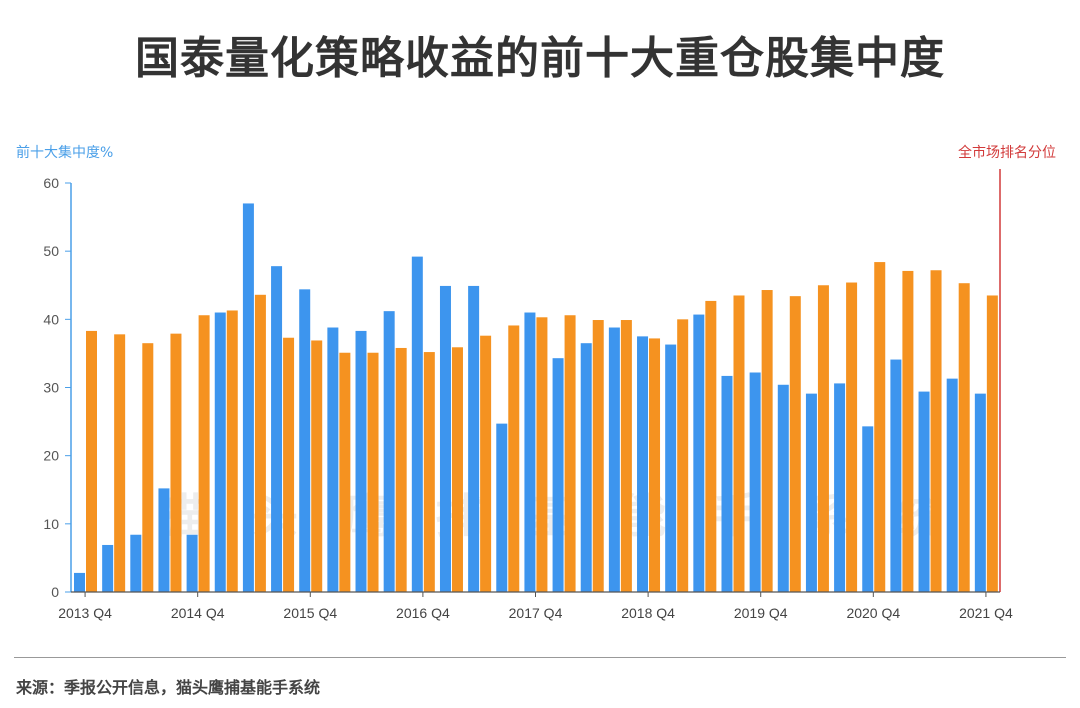 The image size is (1080, 708). I want to click on x-tick-label: 2018 Q4, so click(648, 613).